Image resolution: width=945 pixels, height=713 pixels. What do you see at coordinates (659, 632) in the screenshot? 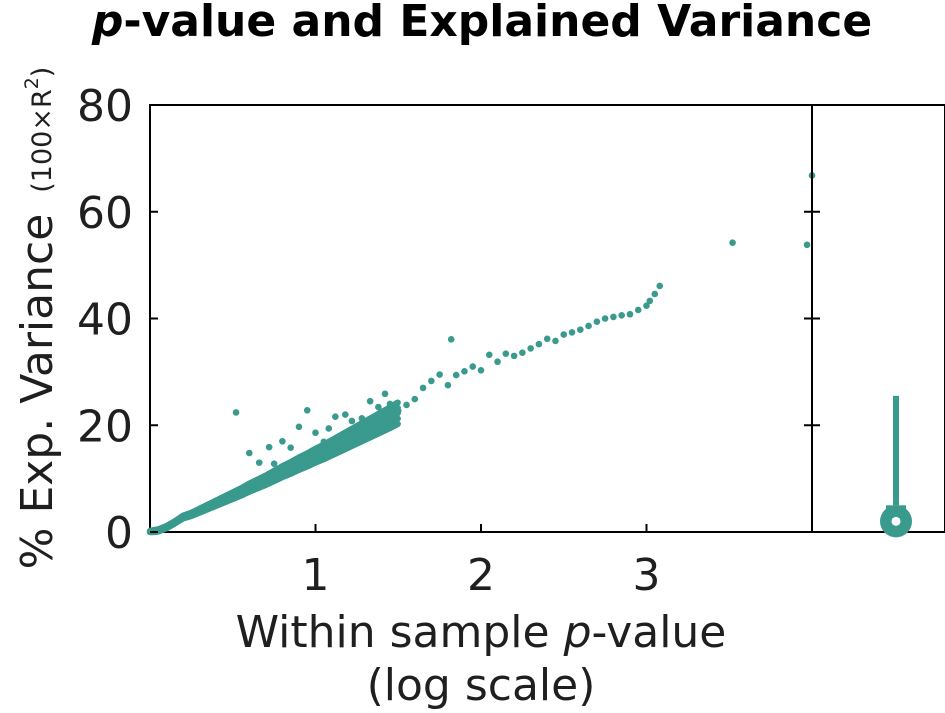
I see `x-axis-label-suffix: -value` at bounding box center [659, 632].